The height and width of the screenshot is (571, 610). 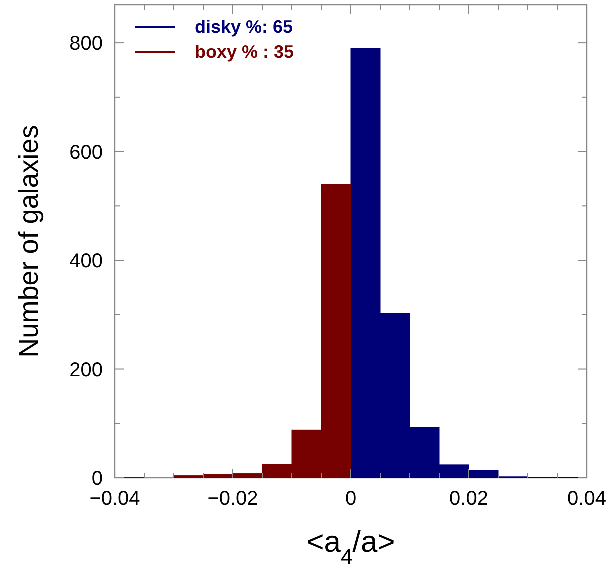 I want to click on y-tick-label: 200, so click(x=86, y=370).